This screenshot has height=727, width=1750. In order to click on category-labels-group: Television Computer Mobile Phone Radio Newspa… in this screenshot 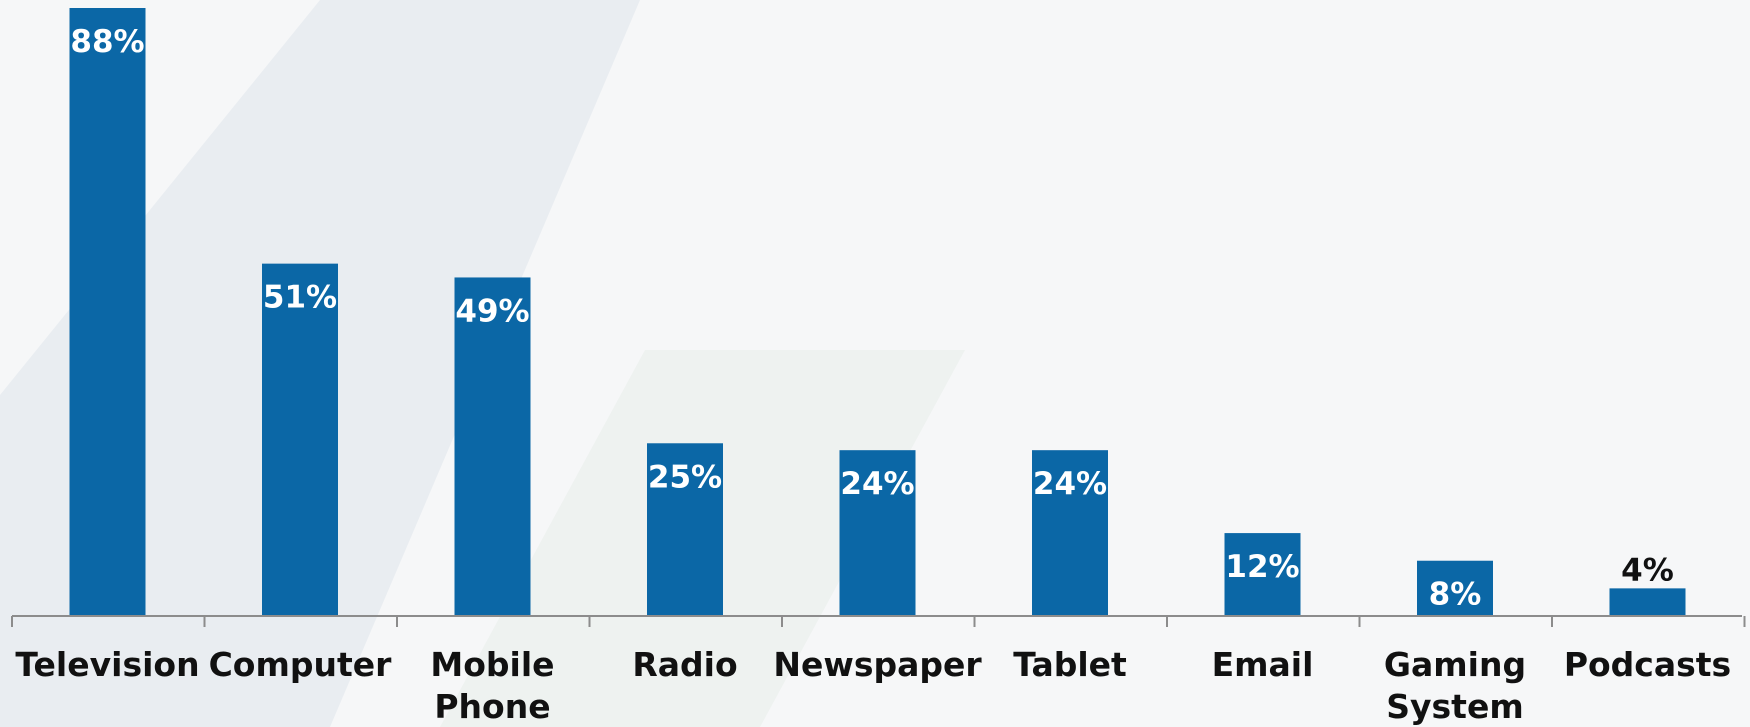, I will do `click(873, 685)`.